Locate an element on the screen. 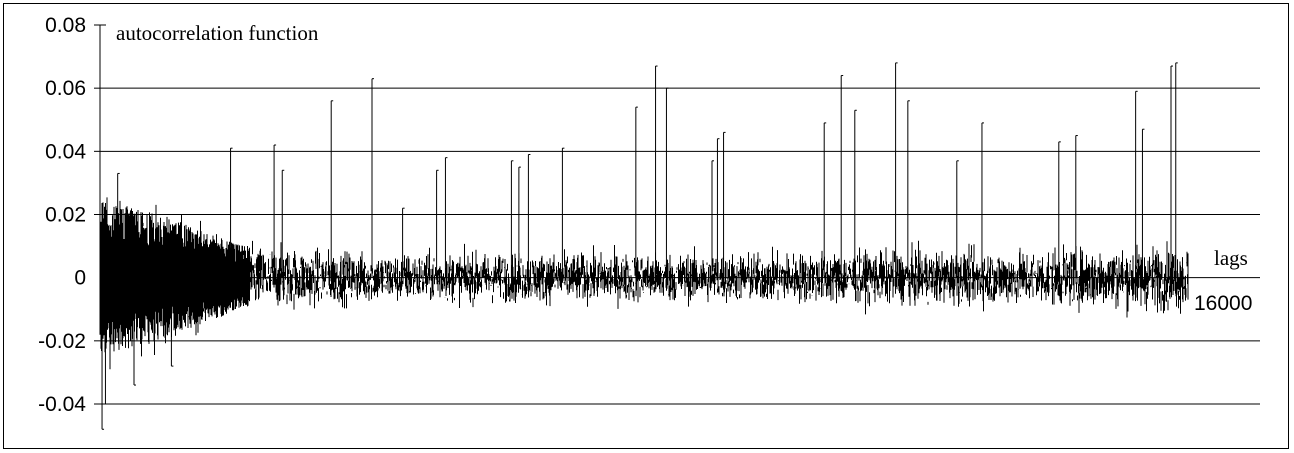 This screenshot has width=1294, height=453. y-tick-label: -0.02 is located at coordinates (62, 341).